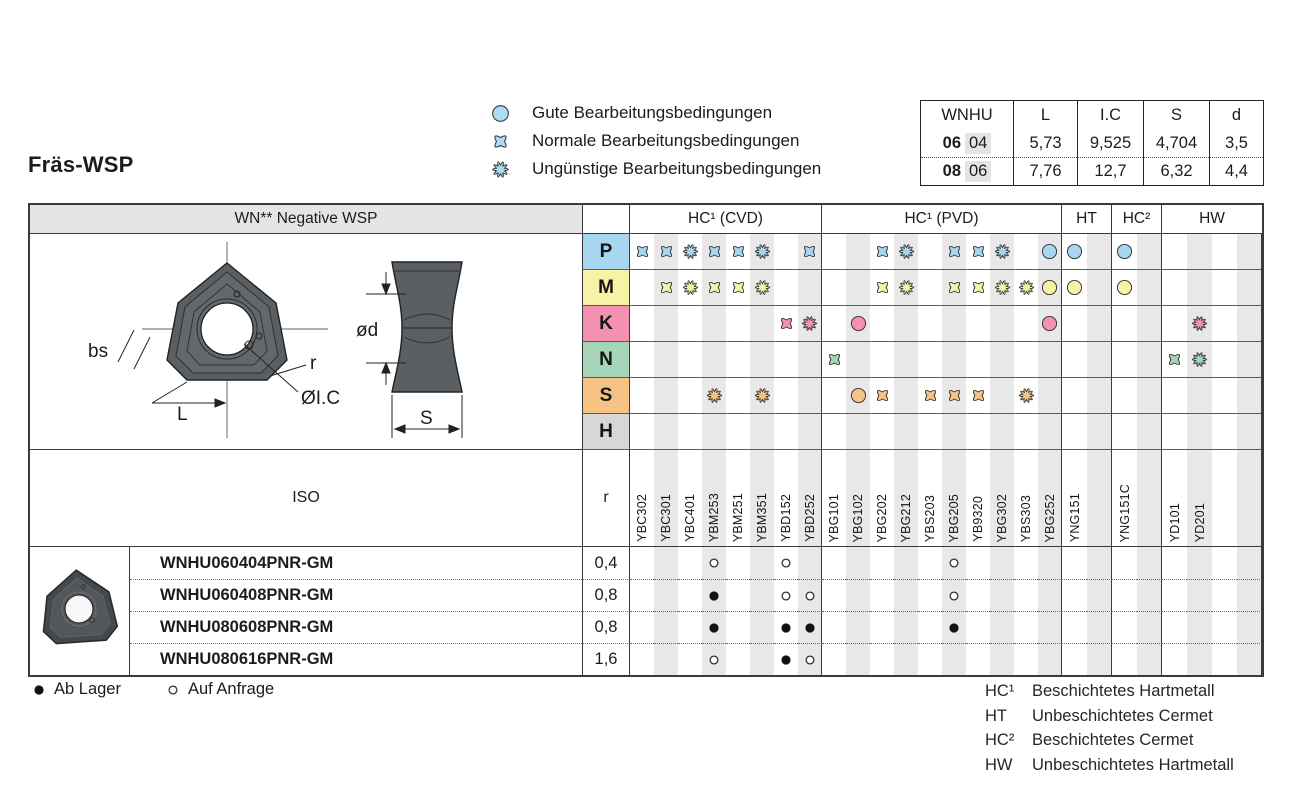 The width and height of the screenshot is (1291, 794). I want to click on matrix-left-header: WN** Negative WSP, so click(306, 219).